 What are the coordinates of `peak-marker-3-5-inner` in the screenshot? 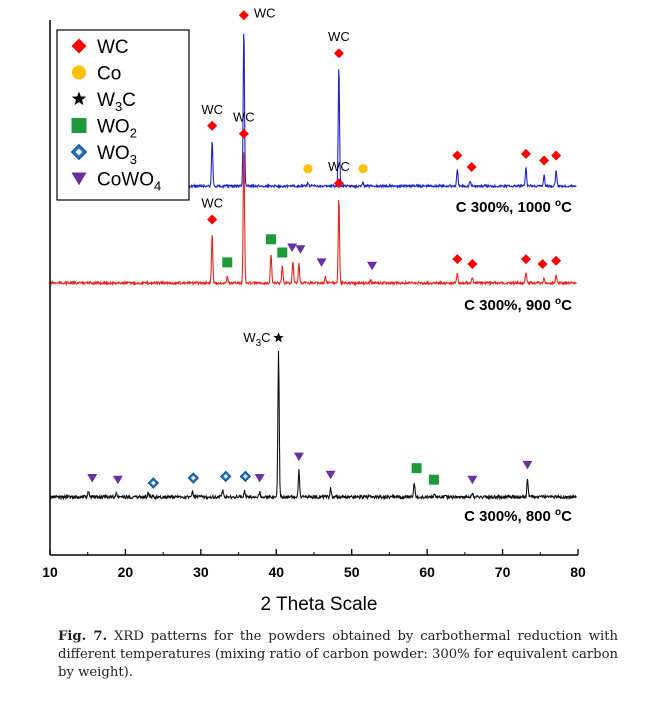 It's located at (225, 476).